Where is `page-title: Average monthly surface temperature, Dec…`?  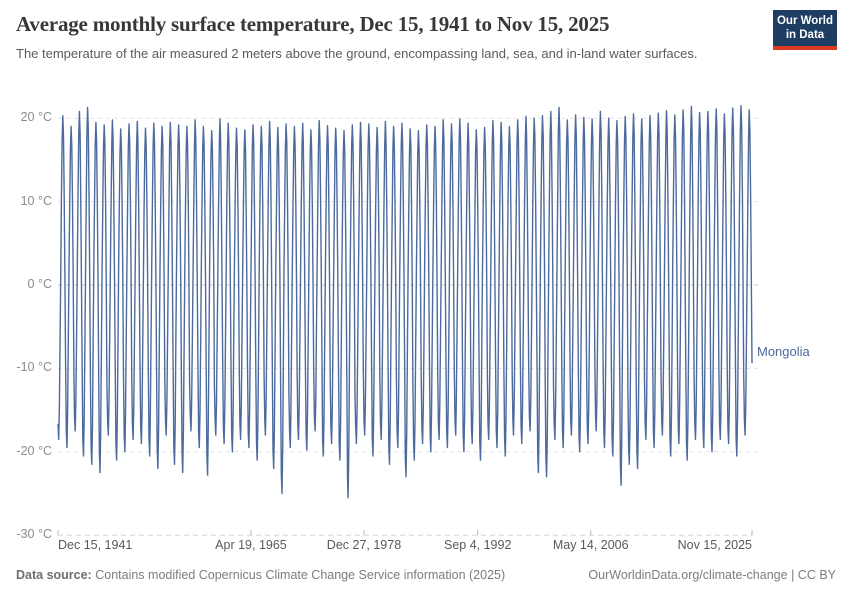 page-title: Average monthly surface temperature, Dec… is located at coordinates (313, 24).